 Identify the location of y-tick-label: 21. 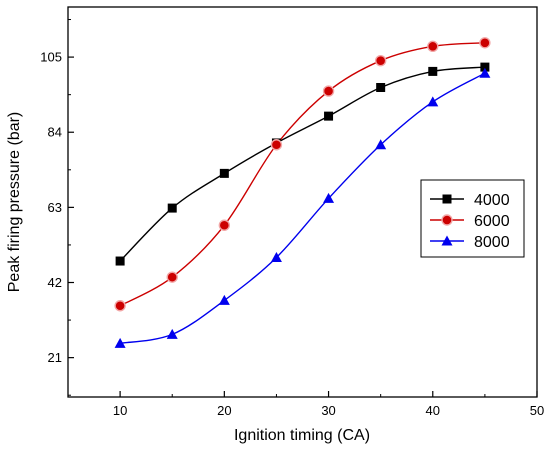
(55, 357).